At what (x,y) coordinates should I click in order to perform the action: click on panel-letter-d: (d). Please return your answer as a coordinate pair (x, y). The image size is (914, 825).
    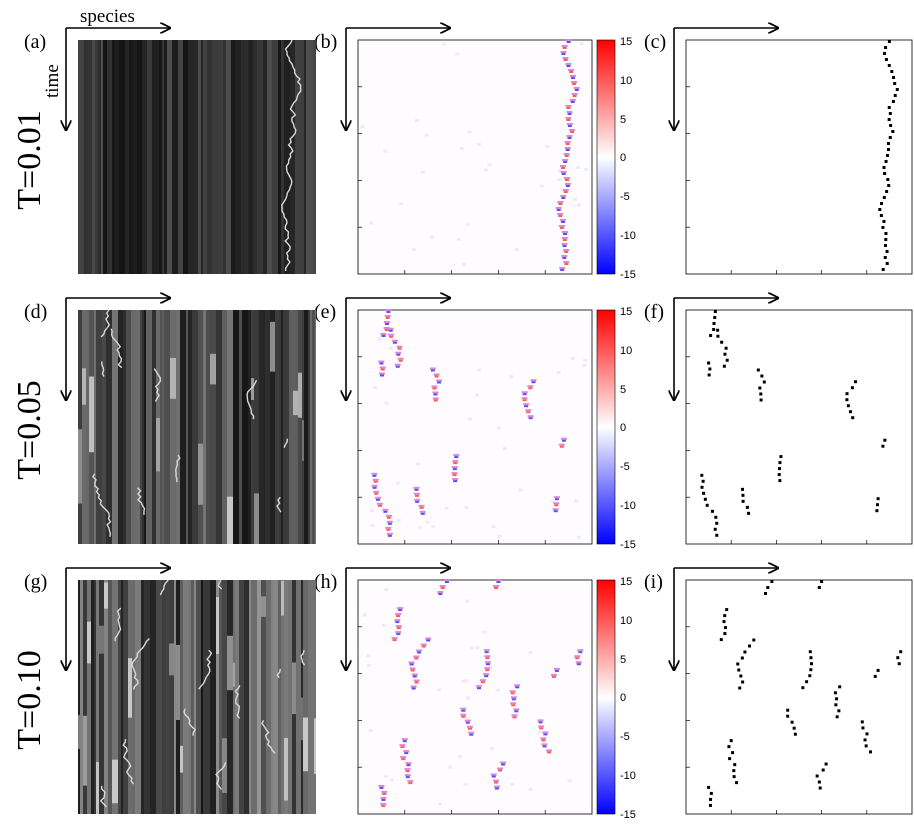
    Looking at the image, I should click on (35, 312).